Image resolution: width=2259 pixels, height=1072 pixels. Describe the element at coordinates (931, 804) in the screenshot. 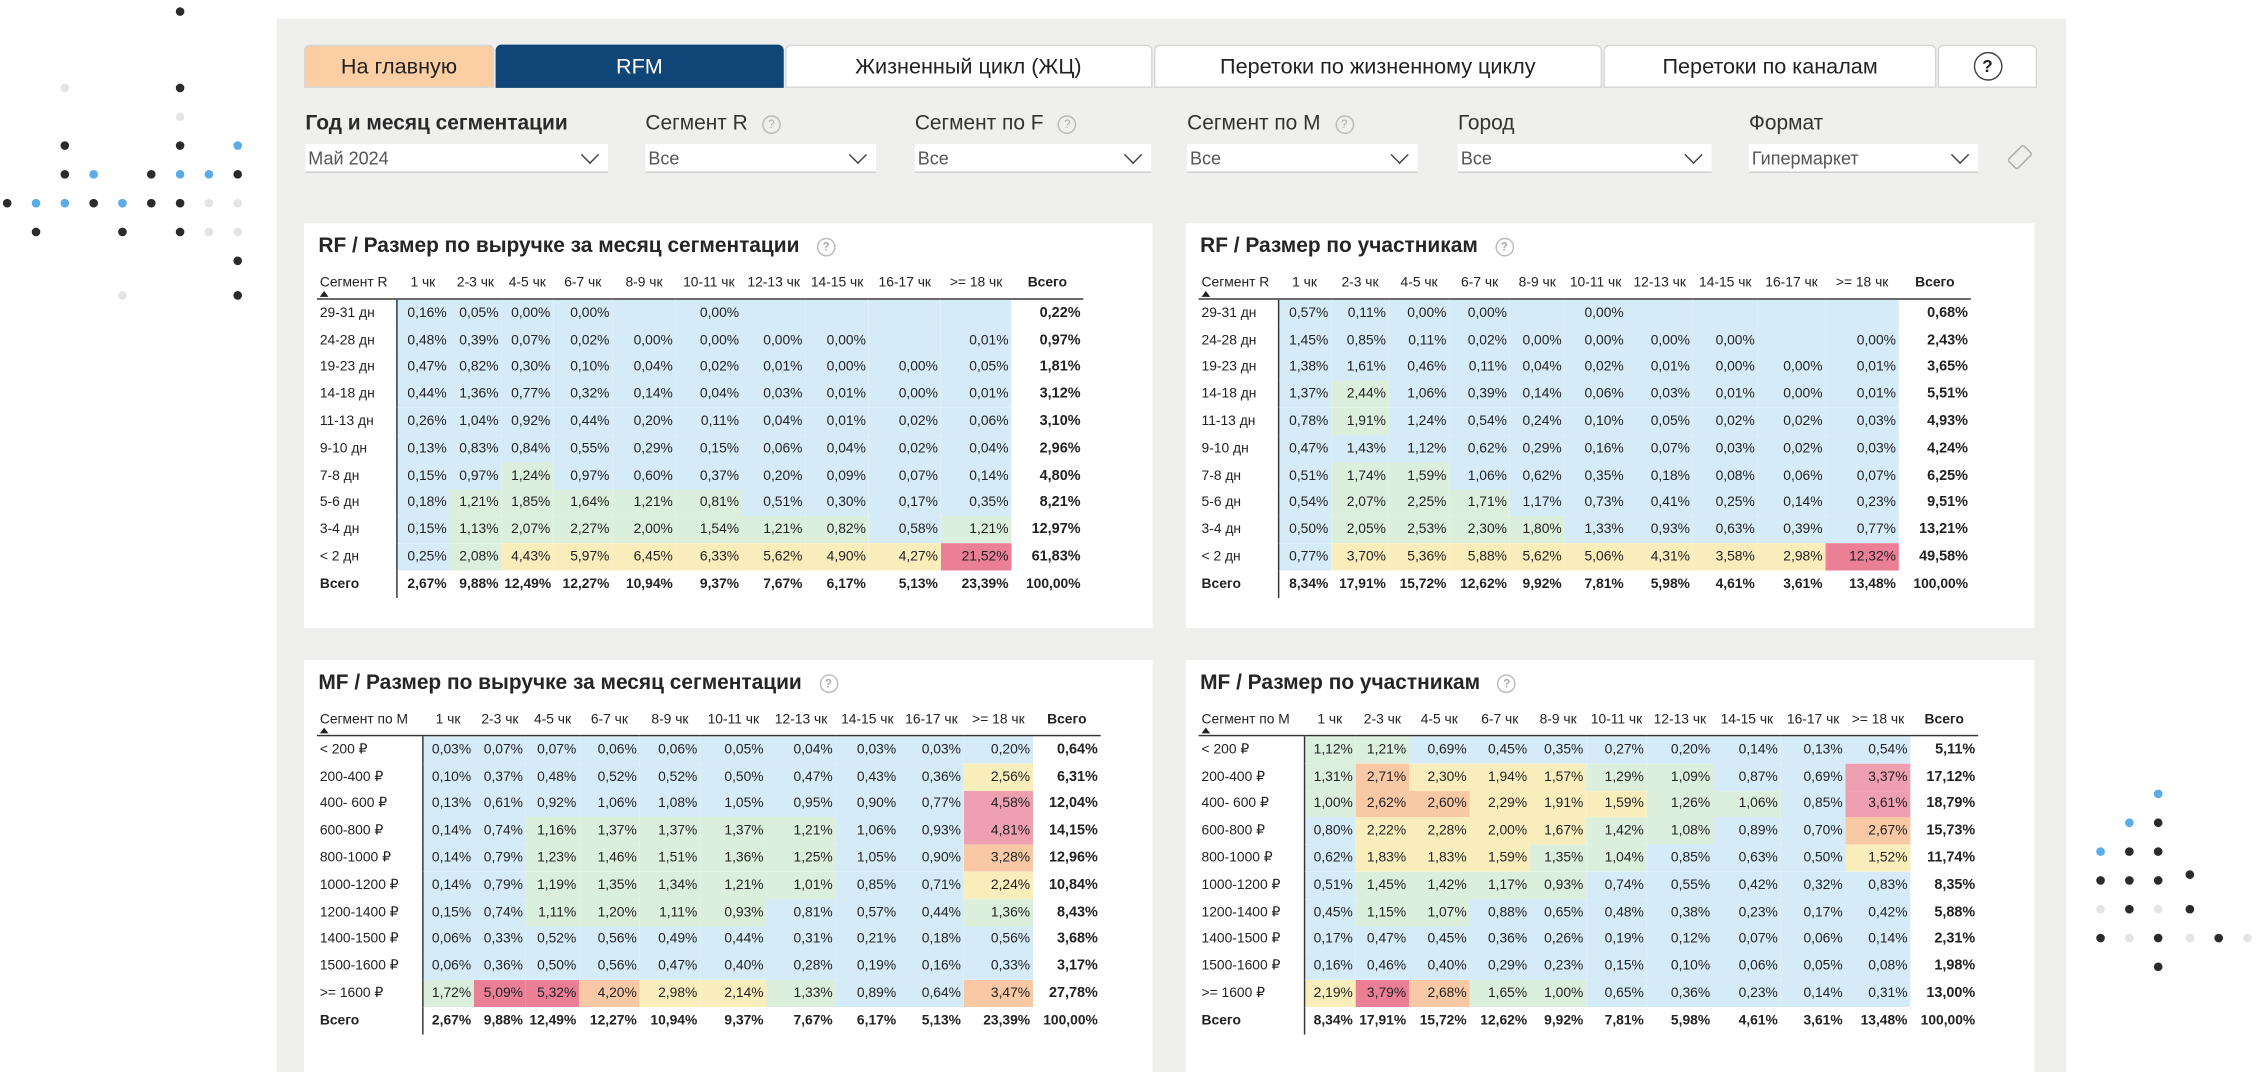

I see `matrix-cell: 0,77%` at that location.